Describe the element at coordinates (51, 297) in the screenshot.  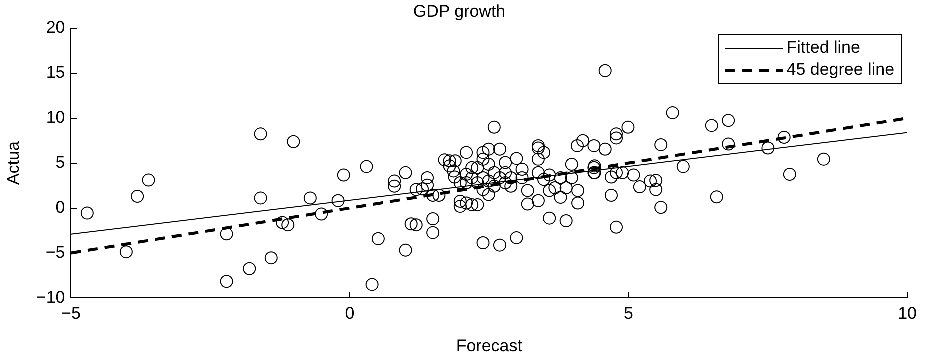
I see `y-tick-label: −10` at that location.